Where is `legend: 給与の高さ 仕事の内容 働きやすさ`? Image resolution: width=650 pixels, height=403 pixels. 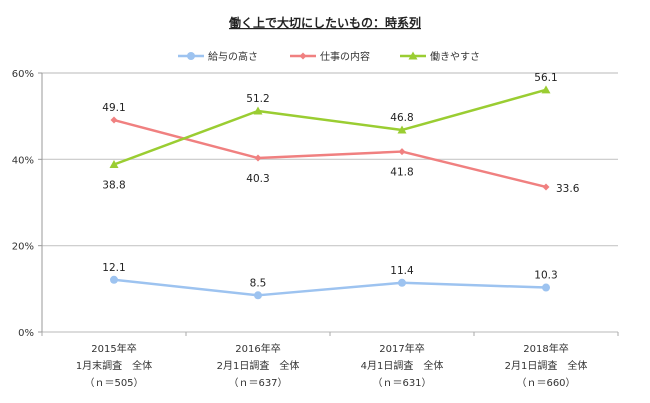 legend: 給与の高さ 仕事の内容 働きやすさ is located at coordinates (329, 56).